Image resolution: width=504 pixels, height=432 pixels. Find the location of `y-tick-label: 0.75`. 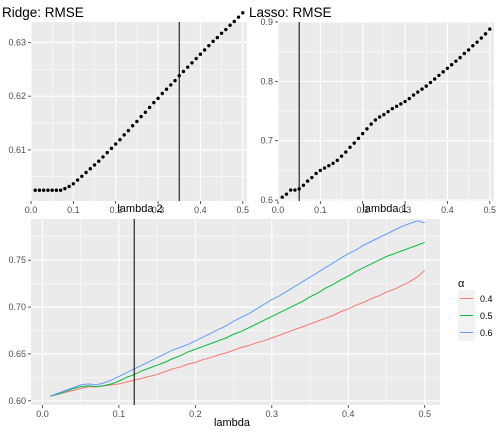

y-tick-label: 0.75 is located at coordinates (17, 260).